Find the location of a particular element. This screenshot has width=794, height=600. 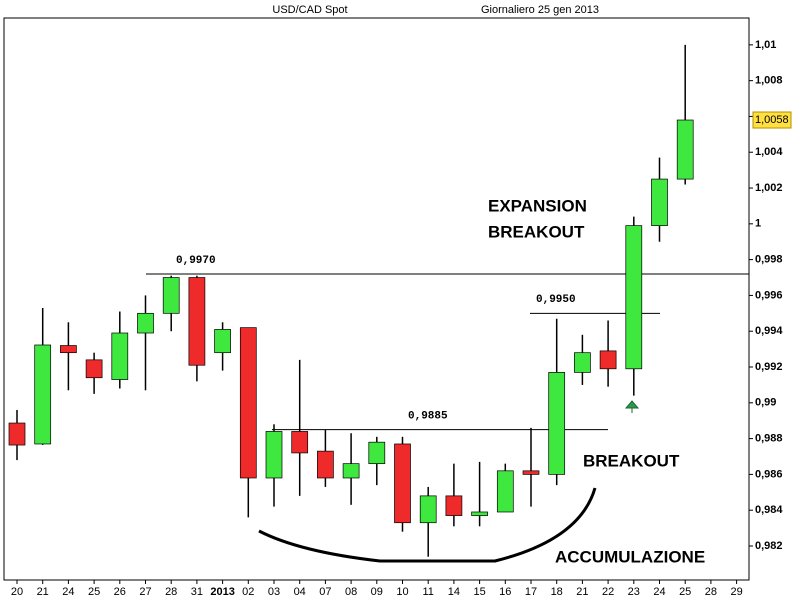

y-tick-label: 1 is located at coordinates (758, 224).